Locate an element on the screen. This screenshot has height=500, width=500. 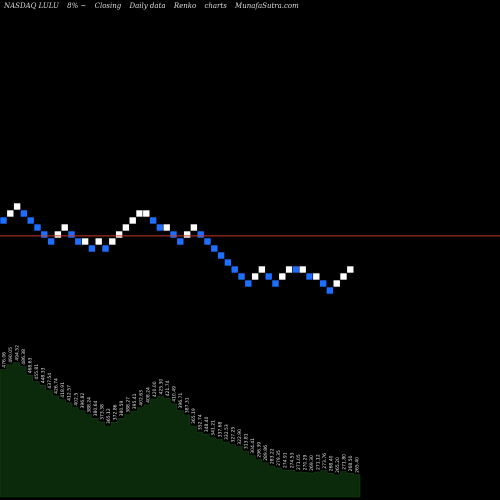
volume-value-label: 352.74 is located at coordinates (201, 422).